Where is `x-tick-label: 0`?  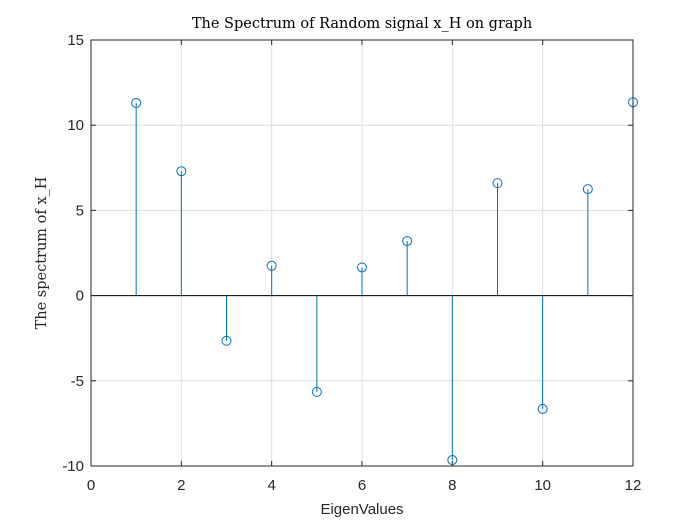
x-tick-label: 0 is located at coordinates (91, 485).